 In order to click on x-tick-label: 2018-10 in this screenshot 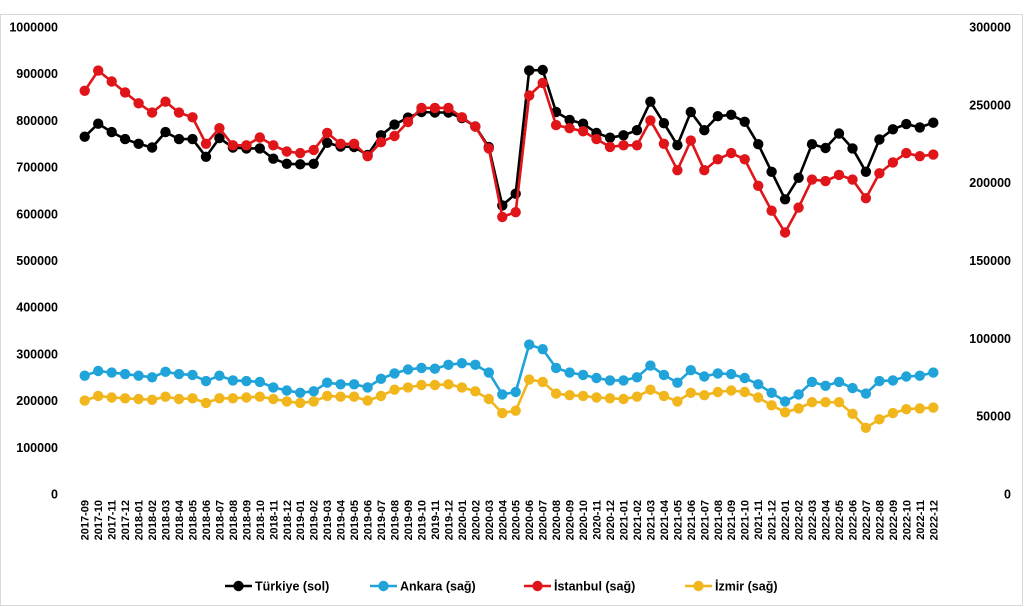, I will do `click(261, 520)`.